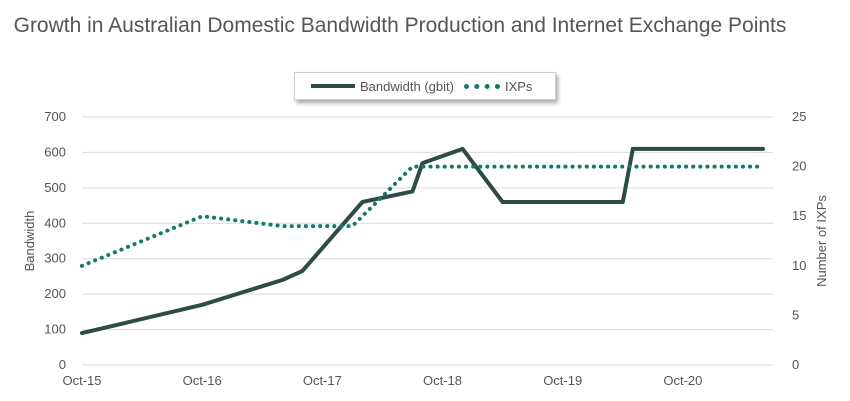  I want to click on legend-item-bandwidth: Bandwidth (gbit), so click(382, 86).